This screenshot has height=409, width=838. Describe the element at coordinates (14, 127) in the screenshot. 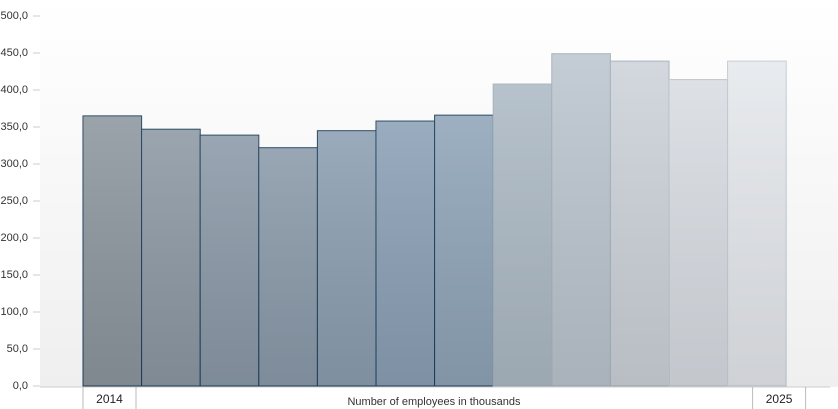

I see `y-tick-label: 350,0` at that location.